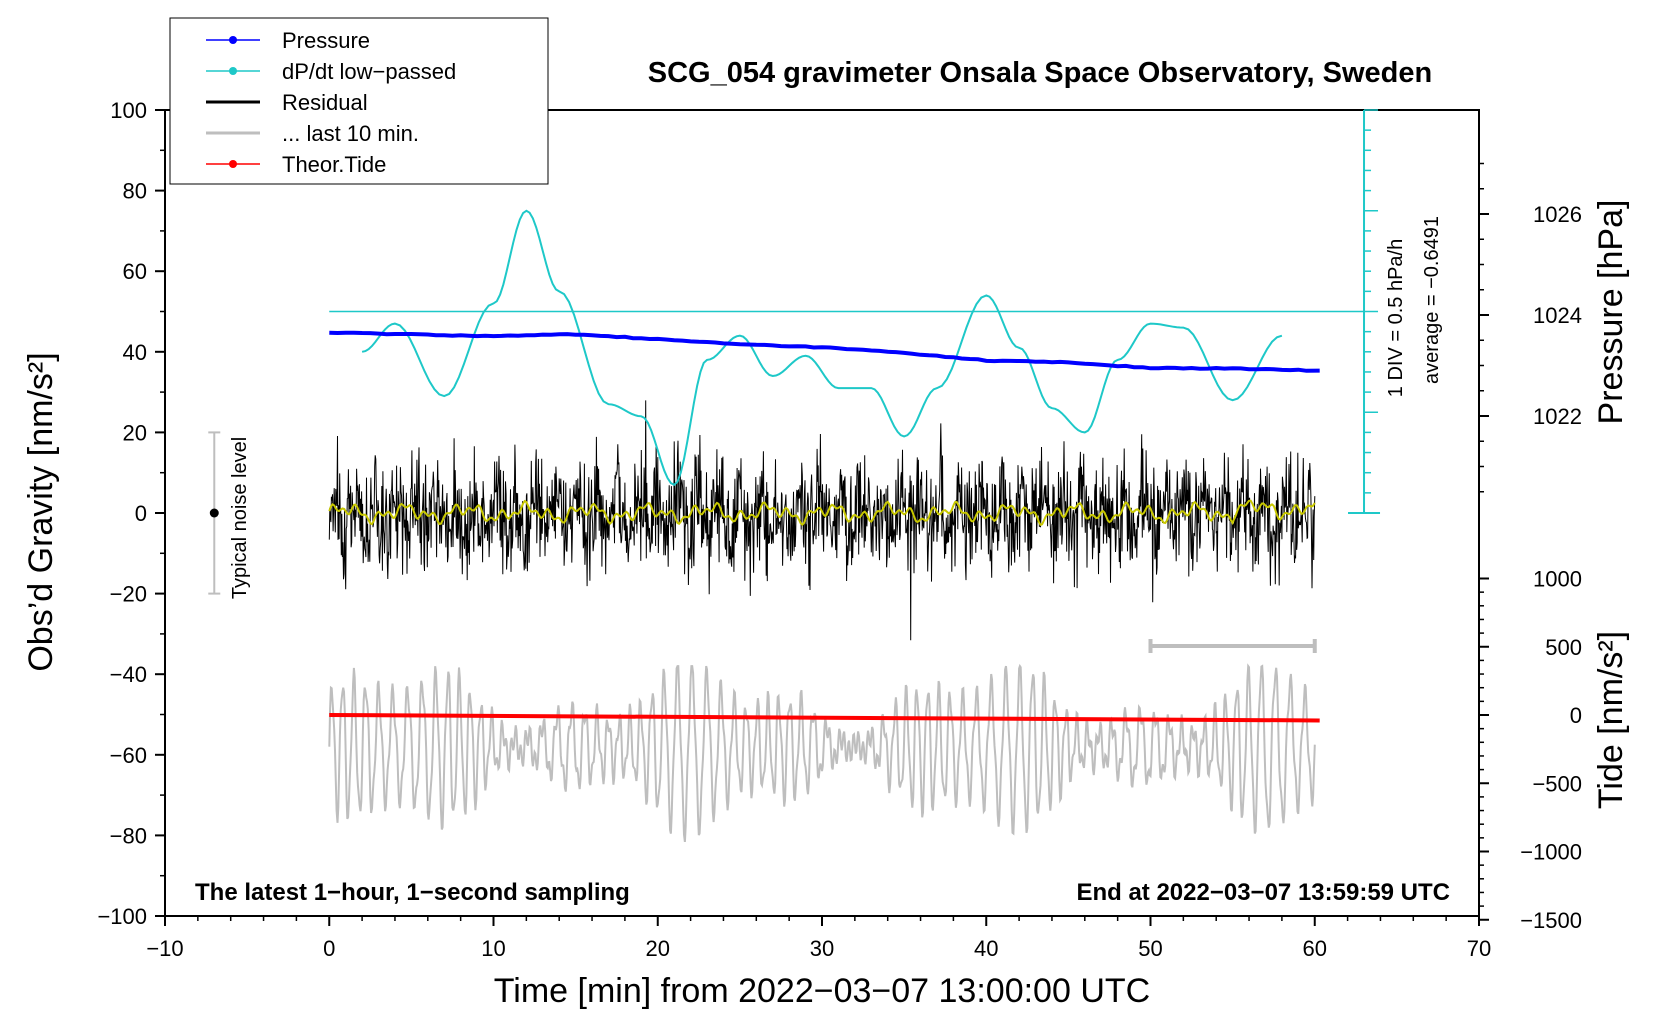 Image resolution: width=1660 pixels, height=1020 pixels. What do you see at coordinates (822, 948) in the screenshot?
I see `x-tick-label: 30` at bounding box center [822, 948].